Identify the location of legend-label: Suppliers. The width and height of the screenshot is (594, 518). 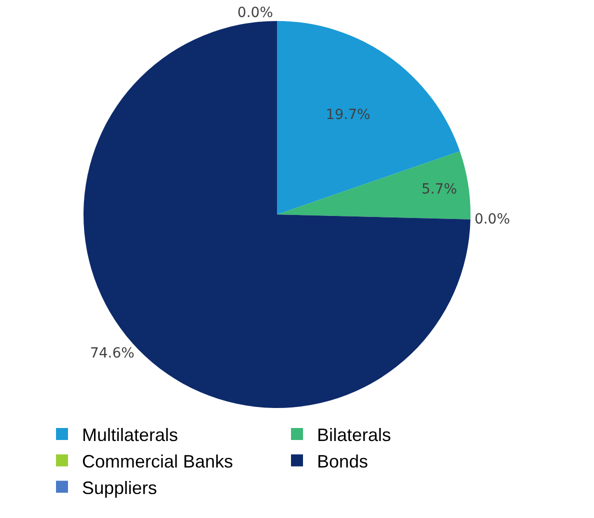
(120, 488).